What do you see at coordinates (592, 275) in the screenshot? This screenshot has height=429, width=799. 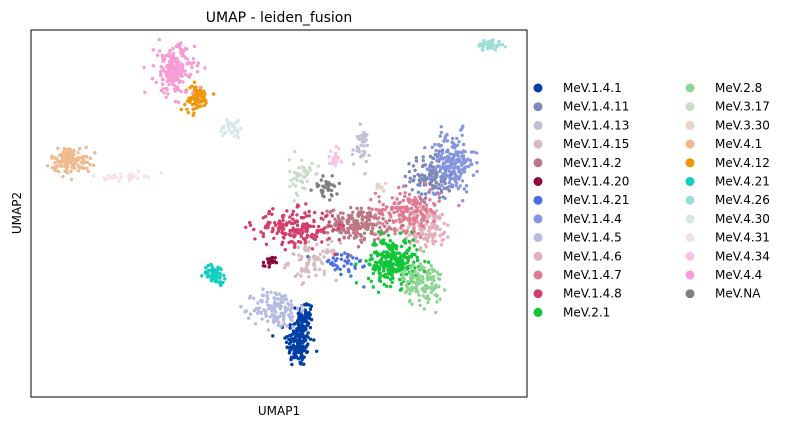 I see `legend-label: MeV.1.4.7` at bounding box center [592, 275].